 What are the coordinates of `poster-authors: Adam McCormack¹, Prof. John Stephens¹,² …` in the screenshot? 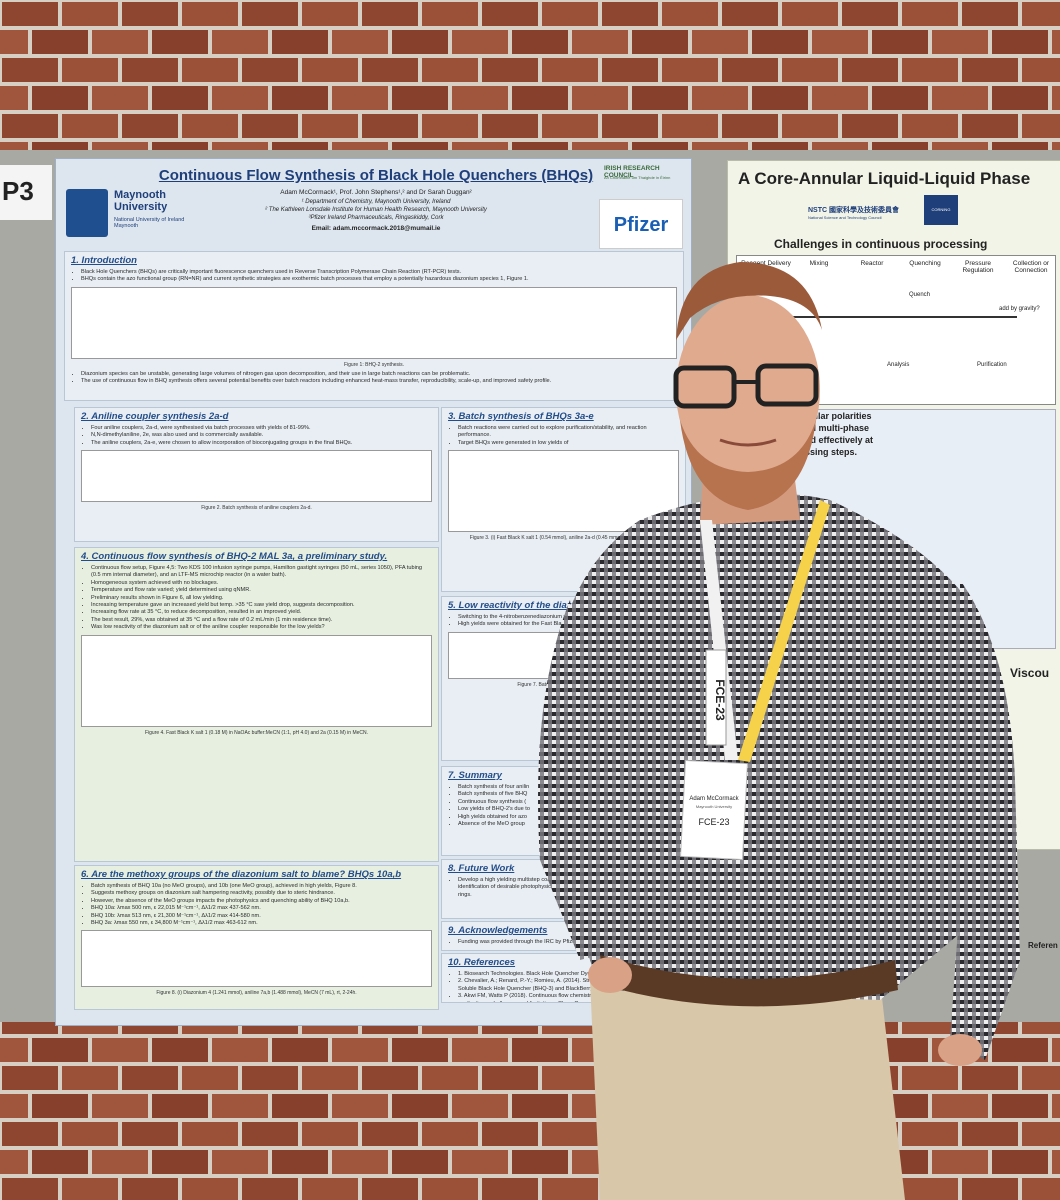 It's located at (376, 192).